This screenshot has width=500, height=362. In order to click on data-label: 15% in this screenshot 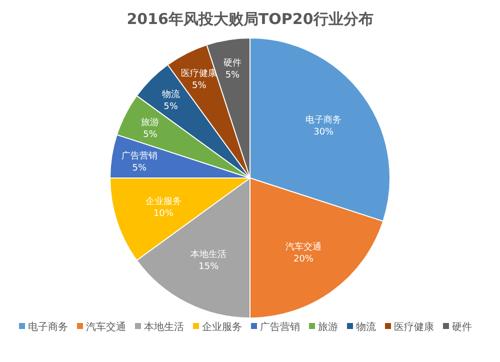, I will do `click(209, 267)`.